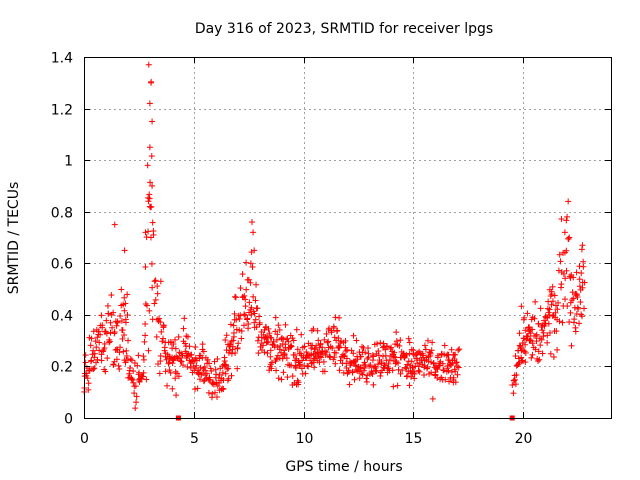 The image size is (640, 480). What do you see at coordinates (524, 439) in the screenshot?
I see `x-tick-label: 20` at bounding box center [524, 439].